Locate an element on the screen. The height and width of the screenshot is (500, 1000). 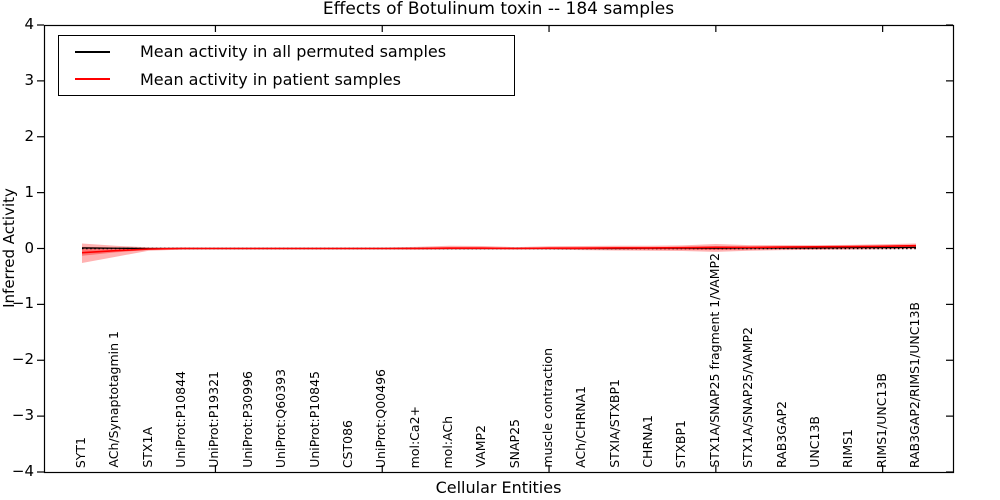
y-tick-label: 0 is located at coordinates (29, 247).